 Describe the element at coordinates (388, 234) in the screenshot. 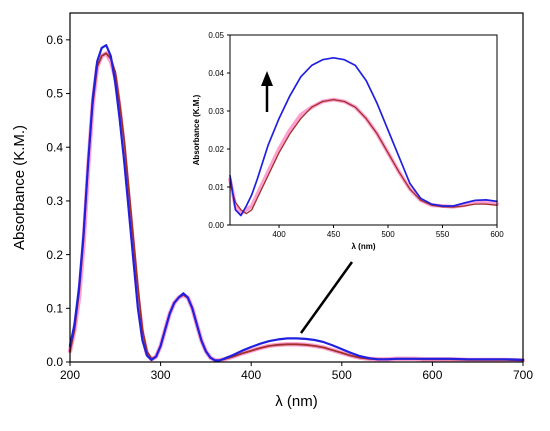

I see `inset-x-tick-label: 500` at that location.